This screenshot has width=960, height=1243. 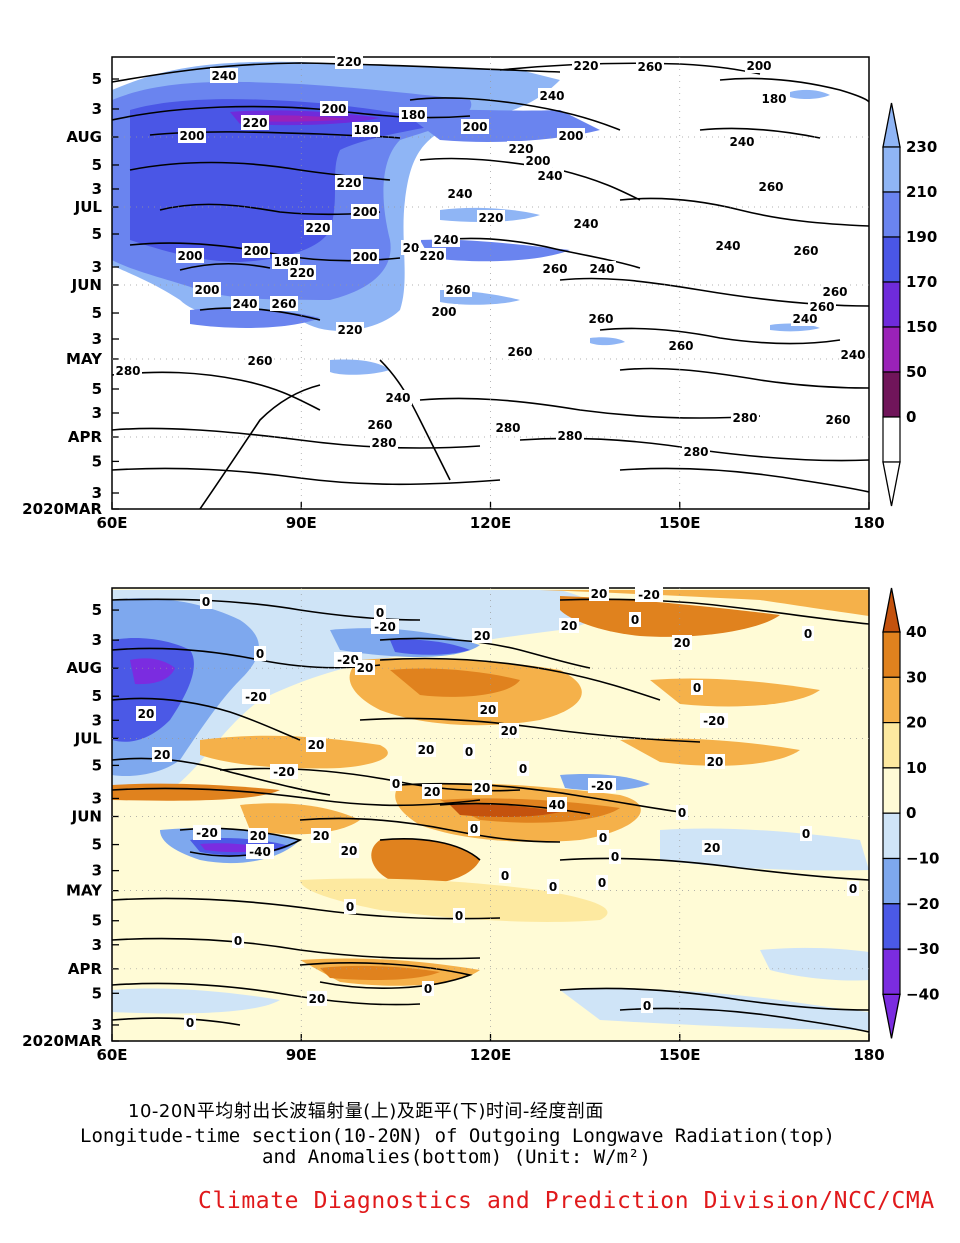 I want to click on contour-label: -40, so click(x=260, y=852).